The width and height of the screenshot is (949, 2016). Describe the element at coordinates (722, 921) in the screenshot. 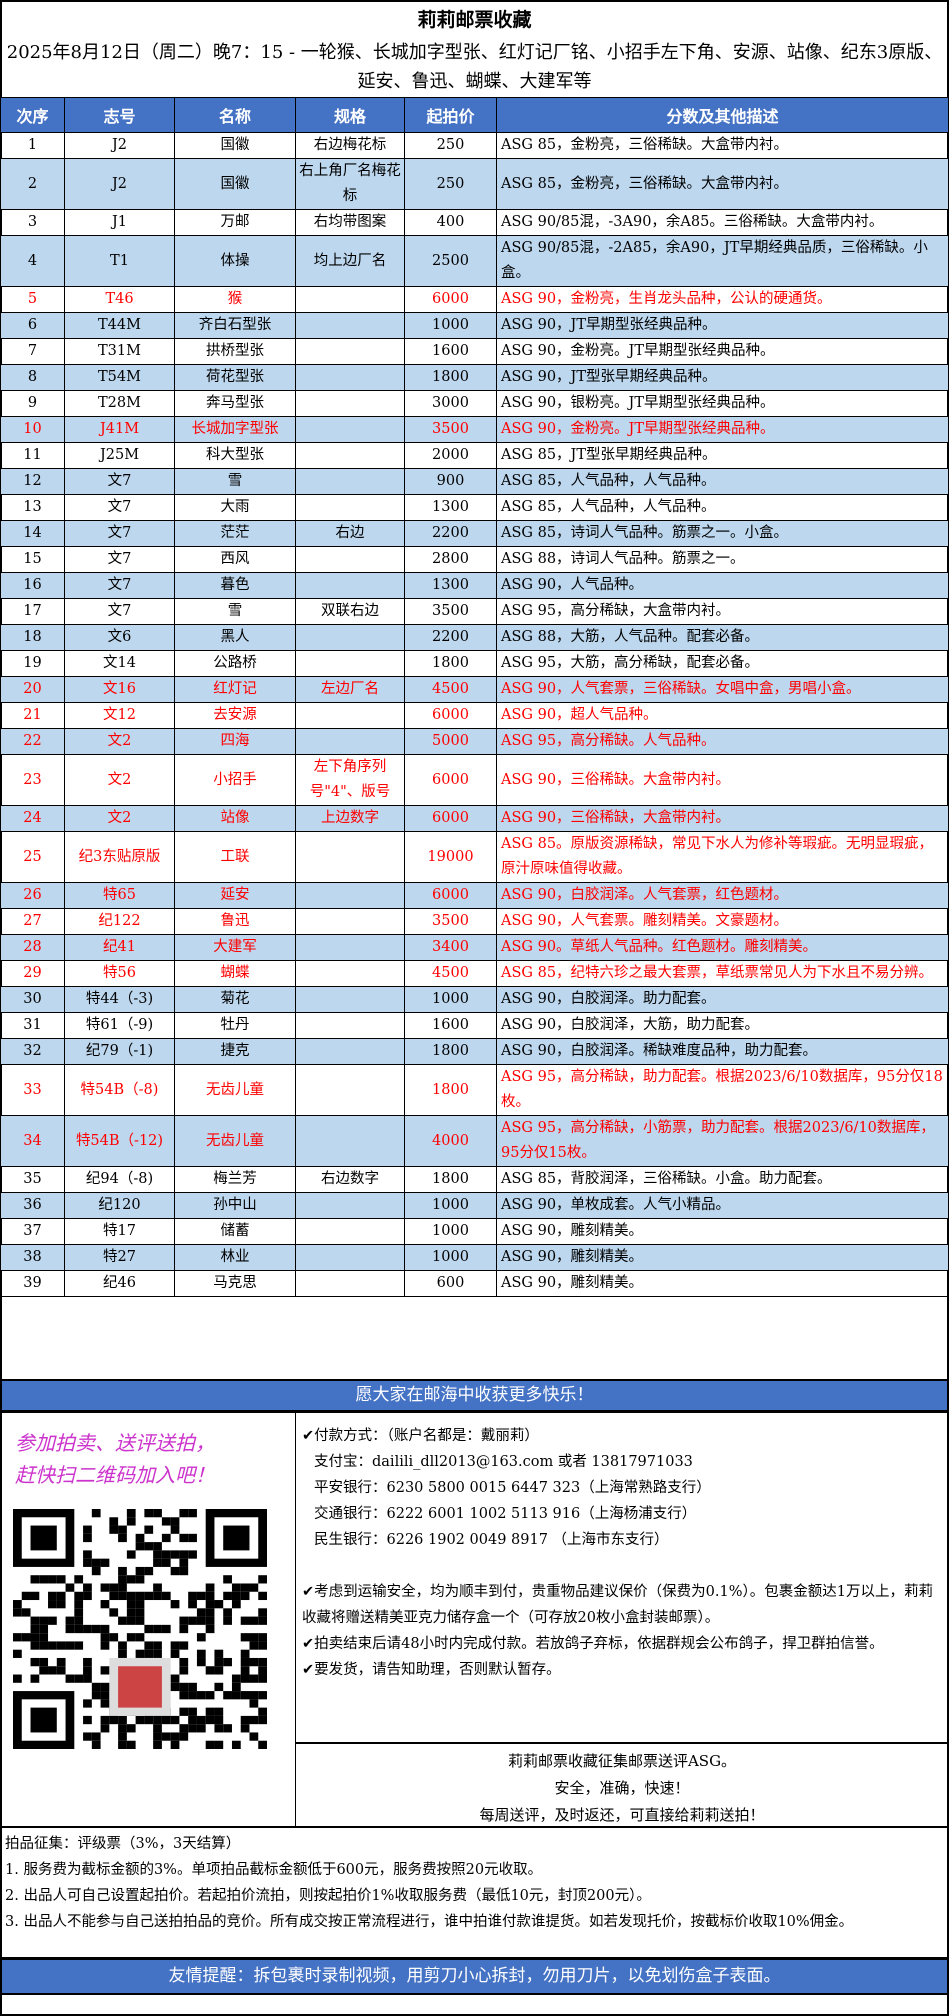

I see `cell-desc: ASG 90，人气套票。雕刻精美。文豪题材。` at that location.